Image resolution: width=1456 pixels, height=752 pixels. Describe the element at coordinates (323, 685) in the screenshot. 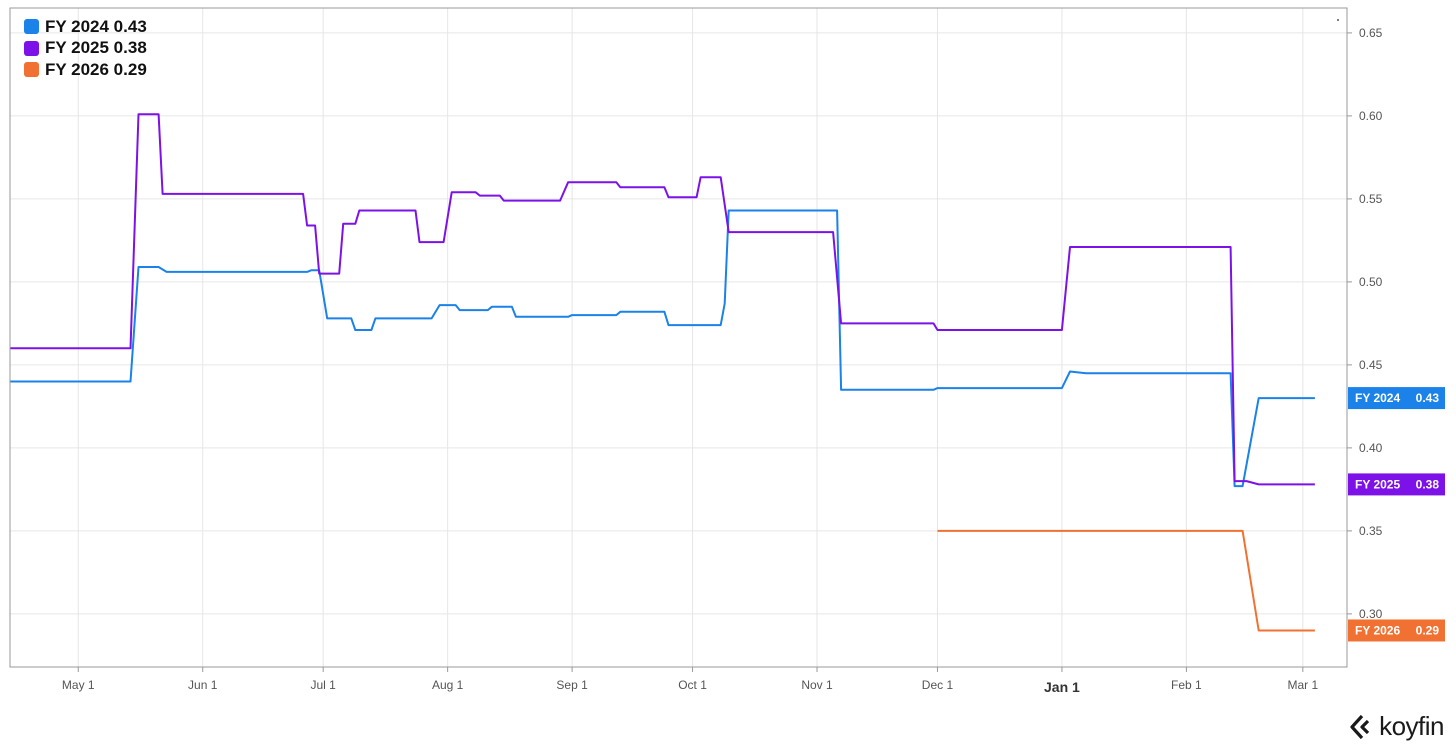

I see `x-tick-label: Jul 1` at that location.